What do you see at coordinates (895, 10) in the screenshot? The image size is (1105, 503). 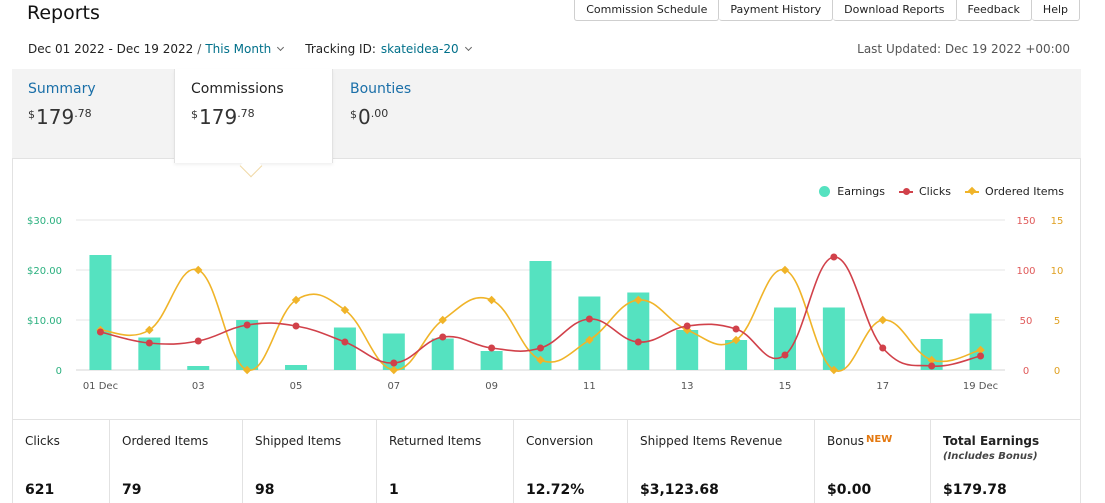 I see `download-reports-button: Download Reports` at bounding box center [895, 10].